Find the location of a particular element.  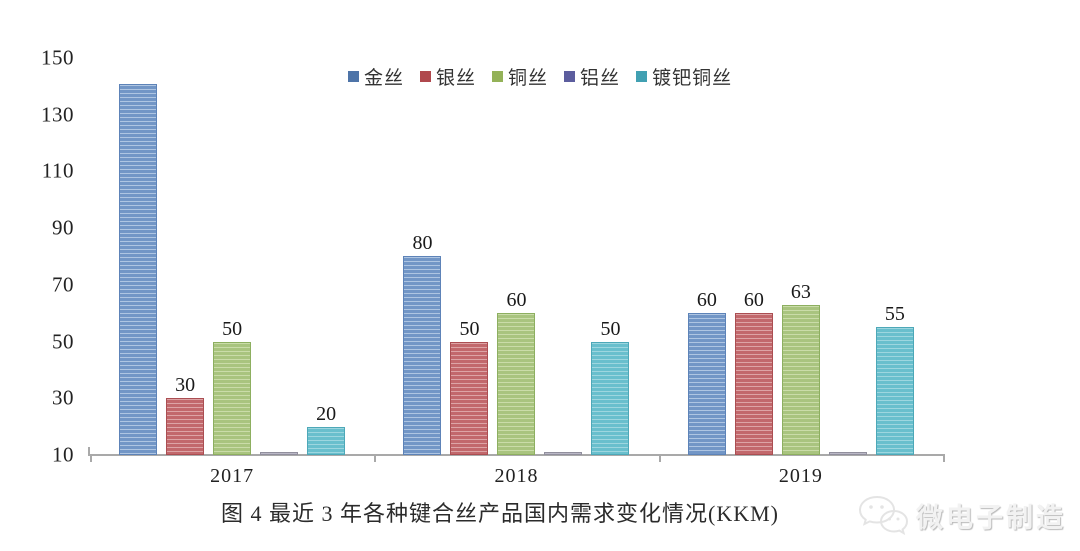

legend-item: 银丝 is located at coordinates (448, 76).